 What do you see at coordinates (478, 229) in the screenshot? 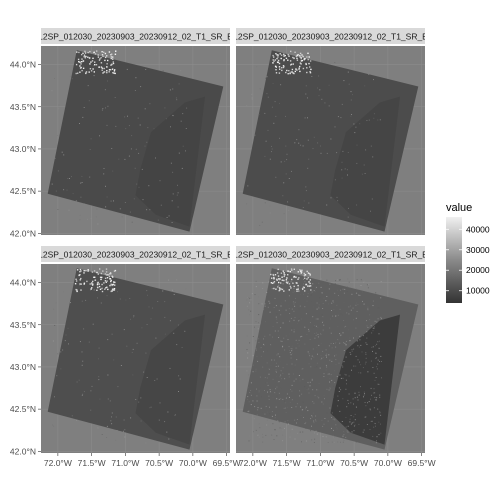
I see `legend-tick-label: 40000` at bounding box center [478, 229].